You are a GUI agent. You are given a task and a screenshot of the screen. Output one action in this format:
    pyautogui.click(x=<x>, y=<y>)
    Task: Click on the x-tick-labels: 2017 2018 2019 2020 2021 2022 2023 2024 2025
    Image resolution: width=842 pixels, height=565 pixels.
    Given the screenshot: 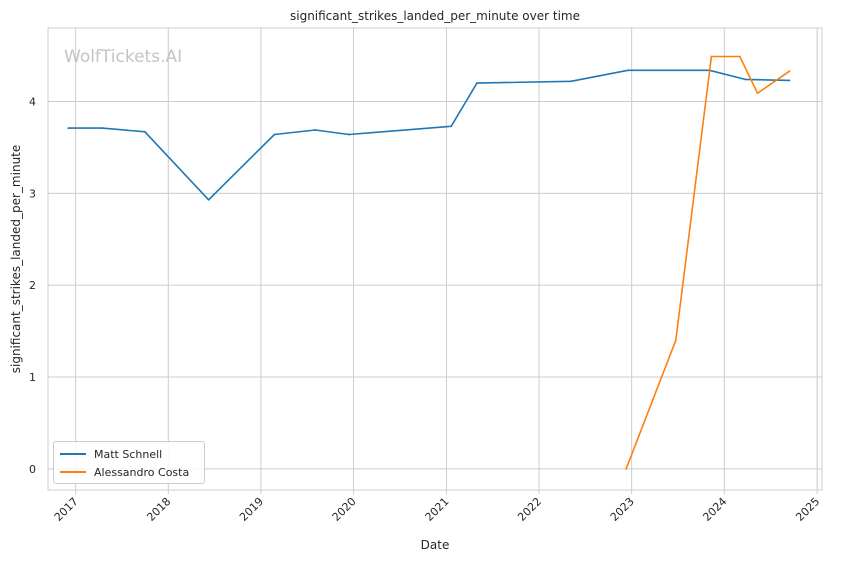 What is the action you would take?
    pyautogui.click(x=437, y=507)
    